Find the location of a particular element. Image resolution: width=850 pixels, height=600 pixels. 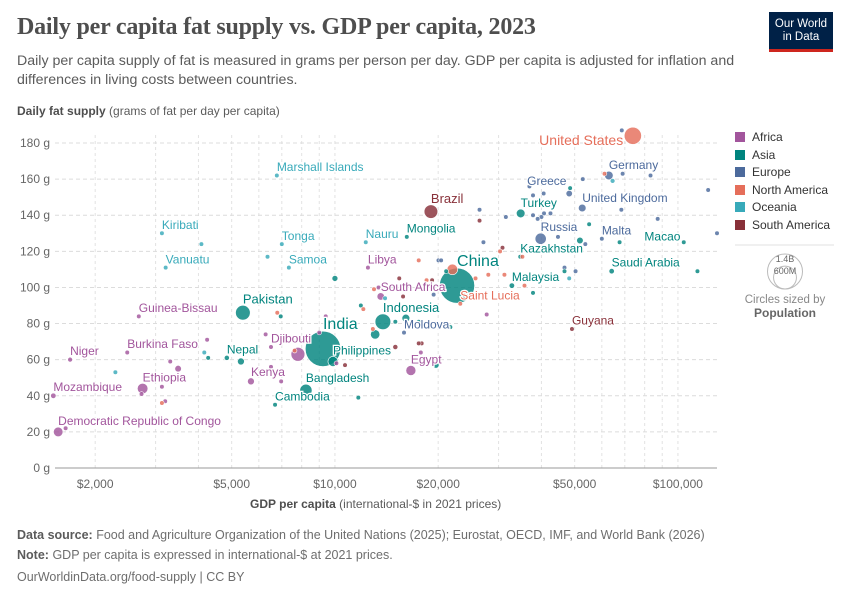

data-point-nepal is located at coordinates (226, 357).